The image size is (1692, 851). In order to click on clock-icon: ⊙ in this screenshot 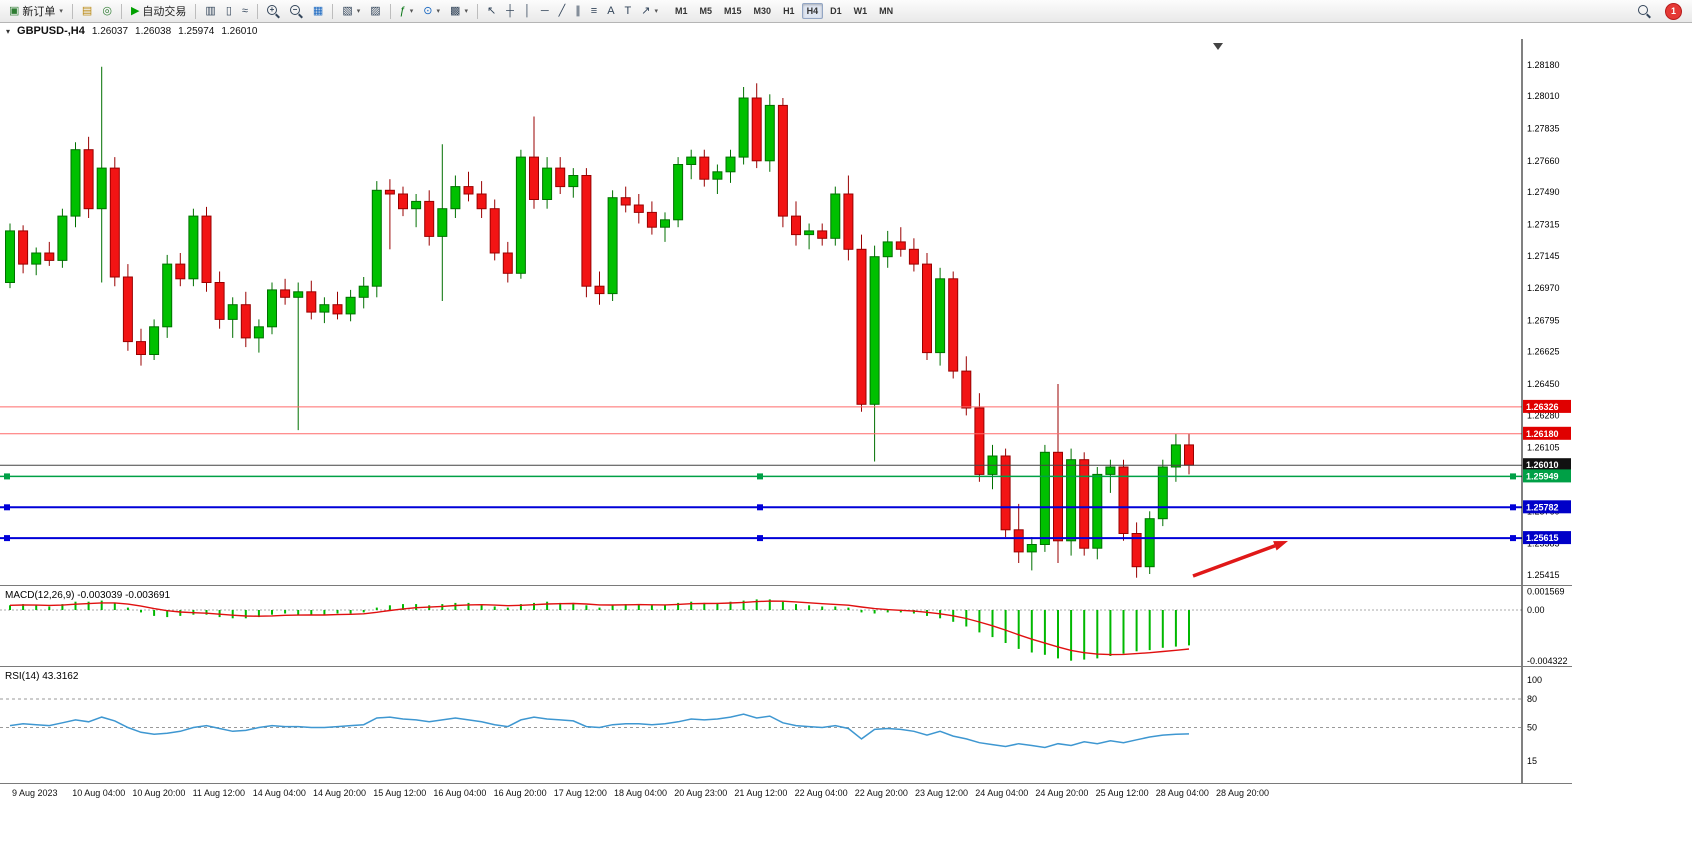, I will do `click(428, 10)`.